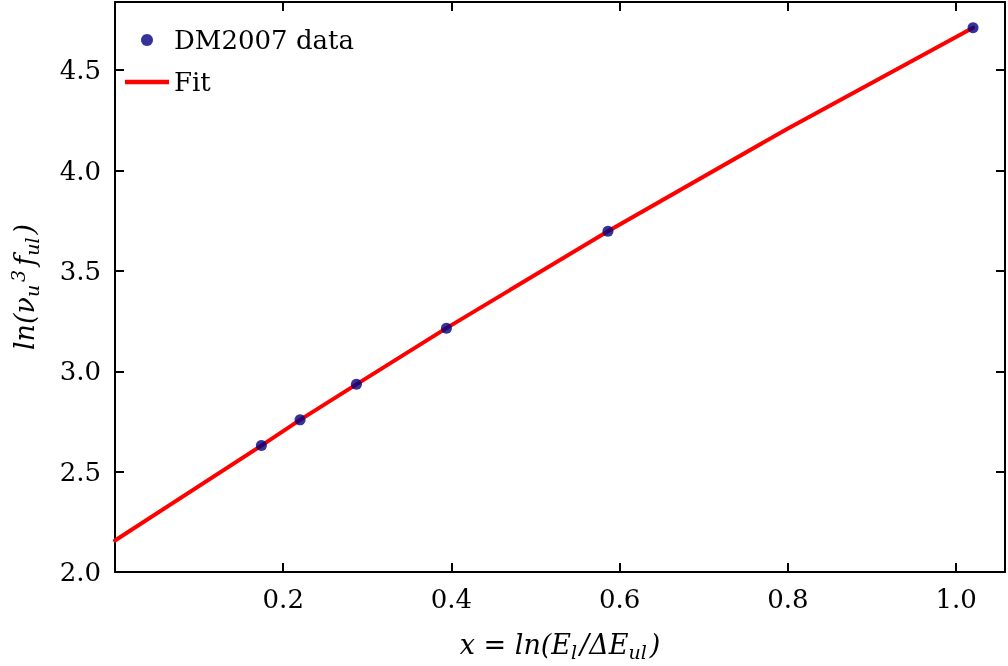  What do you see at coordinates (80, 70) in the screenshot?
I see `y-tick-label: 4.5` at bounding box center [80, 70].